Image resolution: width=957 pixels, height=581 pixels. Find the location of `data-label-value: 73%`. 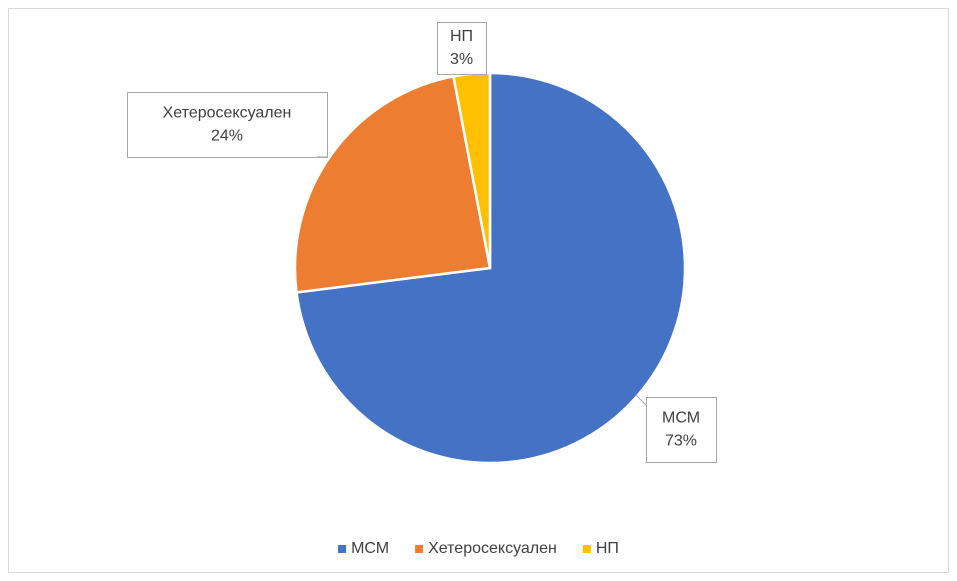

data-label-value: 73% is located at coordinates (681, 441).